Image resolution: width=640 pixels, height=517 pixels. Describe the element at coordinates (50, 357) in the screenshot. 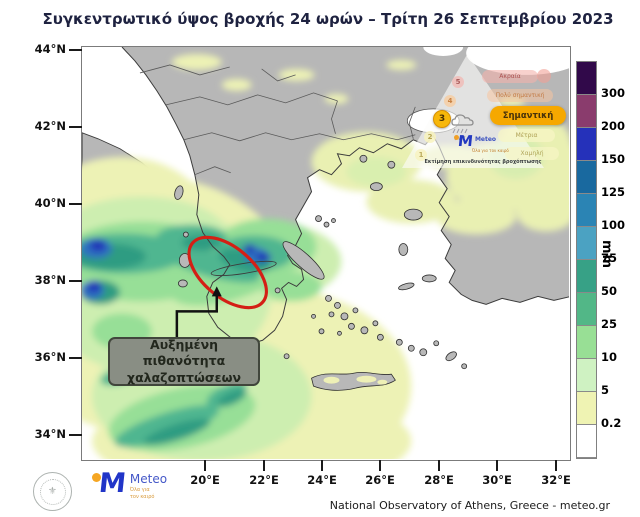

I see `lat-label: 36°N` at that location.